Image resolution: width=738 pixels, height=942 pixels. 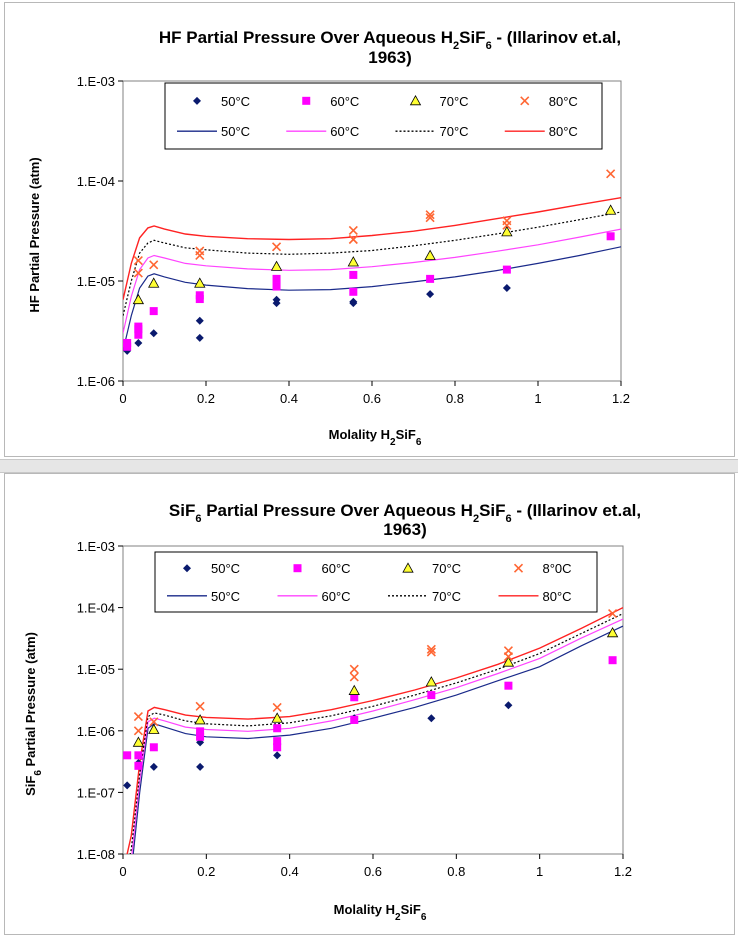 What do you see at coordinates (557, 568) in the screenshot?
I see `legend-label: 8°0C` at bounding box center [557, 568].